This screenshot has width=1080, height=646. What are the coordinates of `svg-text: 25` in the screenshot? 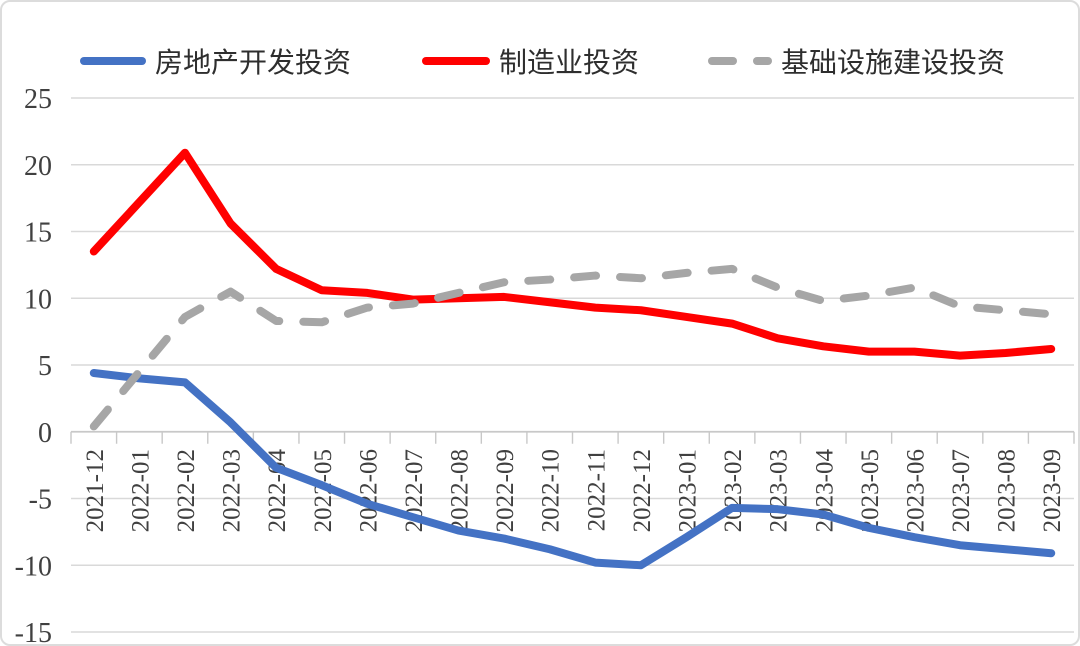 It's located at (38, 99).